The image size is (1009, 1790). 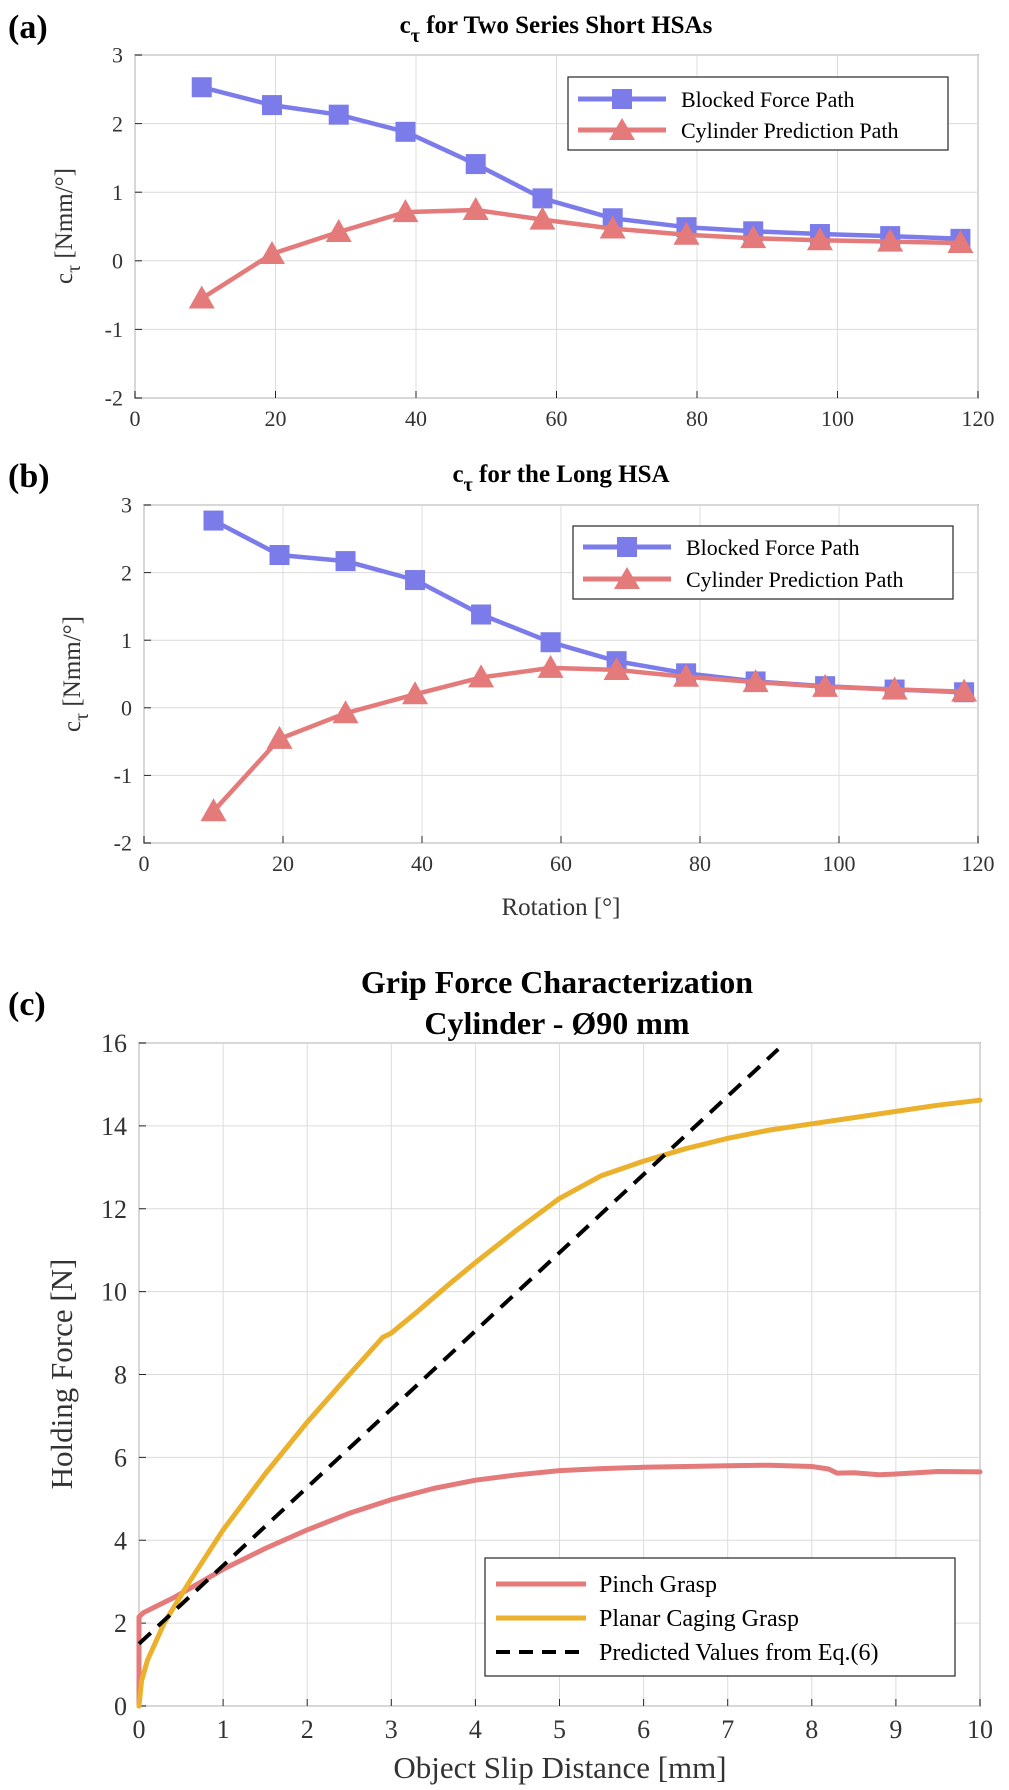 What do you see at coordinates (223, 1729) in the screenshot?
I see `panel-c-xtick-label: 1` at bounding box center [223, 1729].